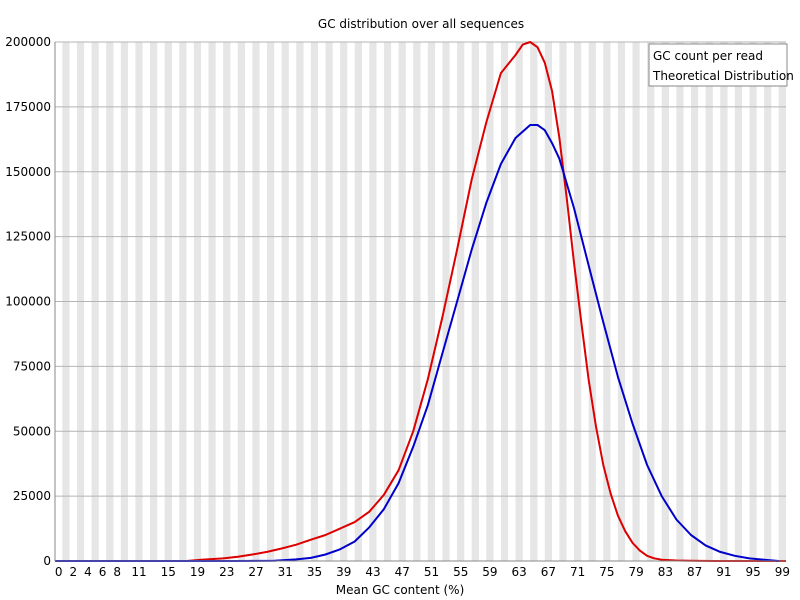 The height and width of the screenshot is (600, 800). What do you see at coordinates (343, 572) in the screenshot?
I see `x-tick-label: 39` at bounding box center [343, 572].